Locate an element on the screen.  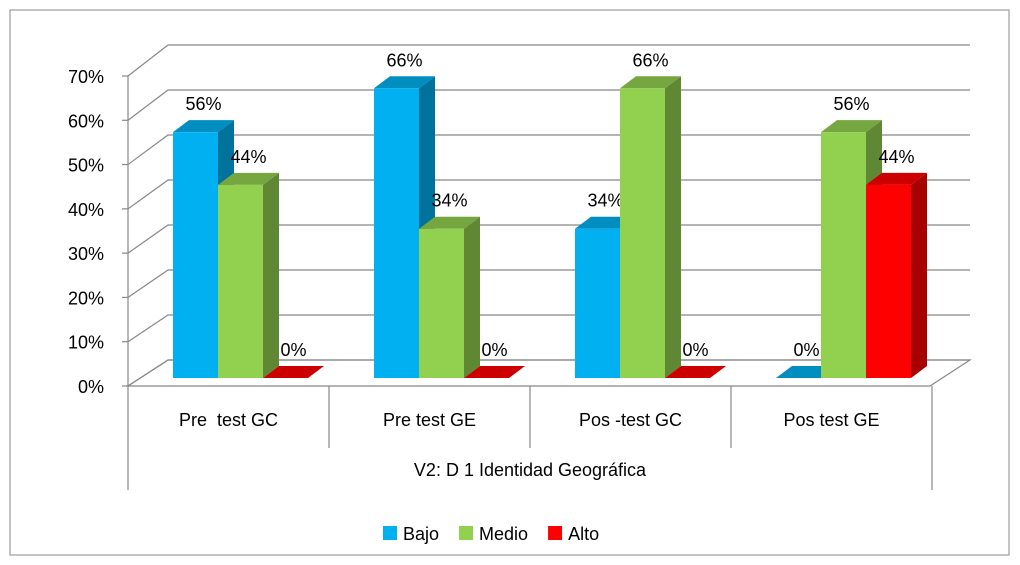
y-tick-label: 10% is located at coordinates (86, 343).